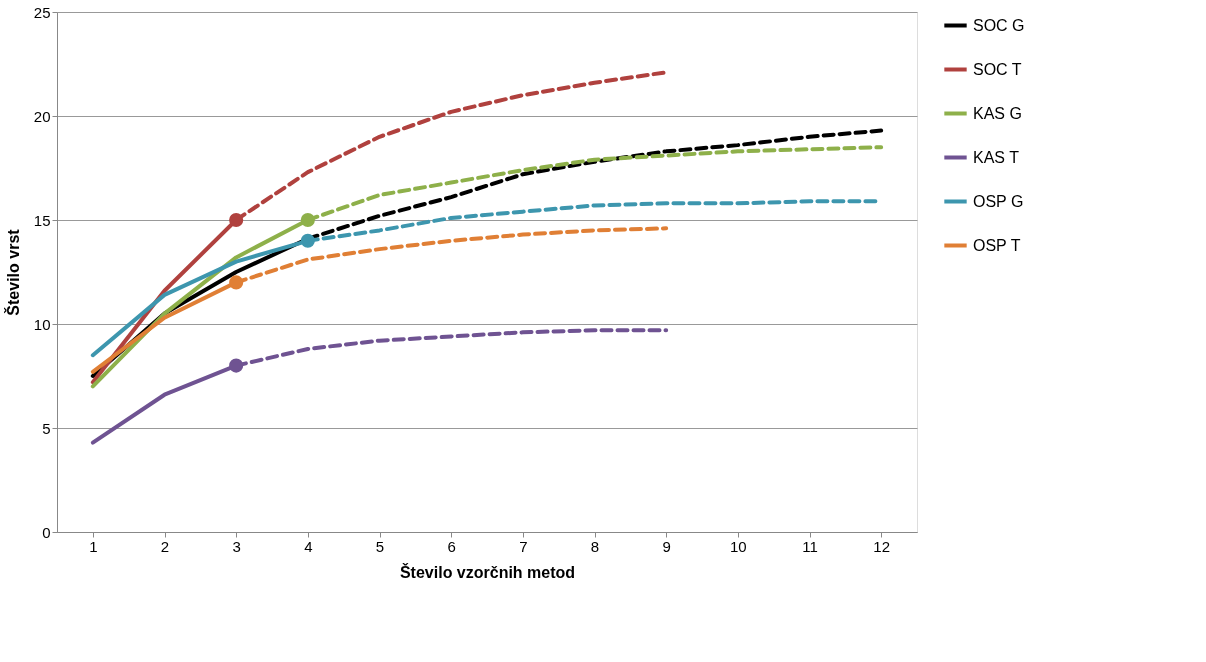 The image size is (1206, 662). I want to click on x-tick-label: 9, so click(666, 546).